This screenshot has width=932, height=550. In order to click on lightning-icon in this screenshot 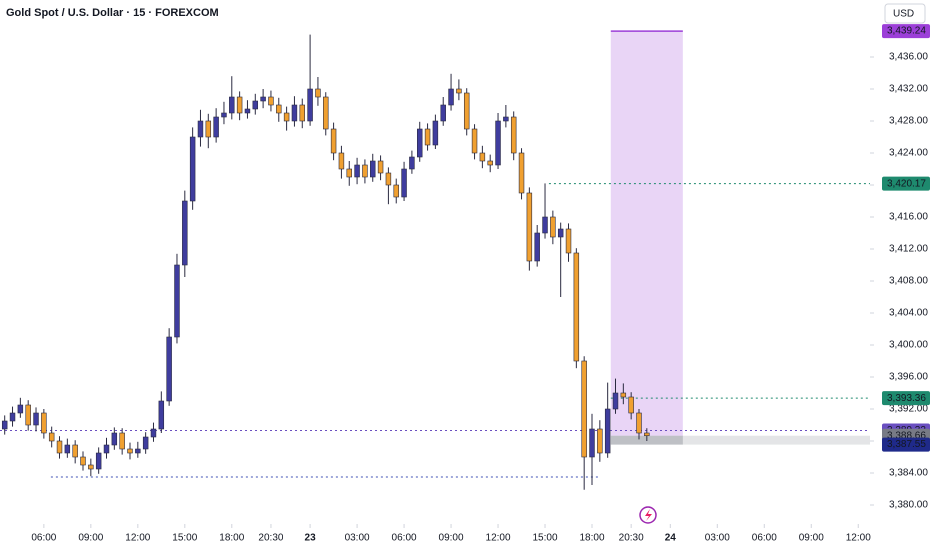, I will do `click(648, 515)`.